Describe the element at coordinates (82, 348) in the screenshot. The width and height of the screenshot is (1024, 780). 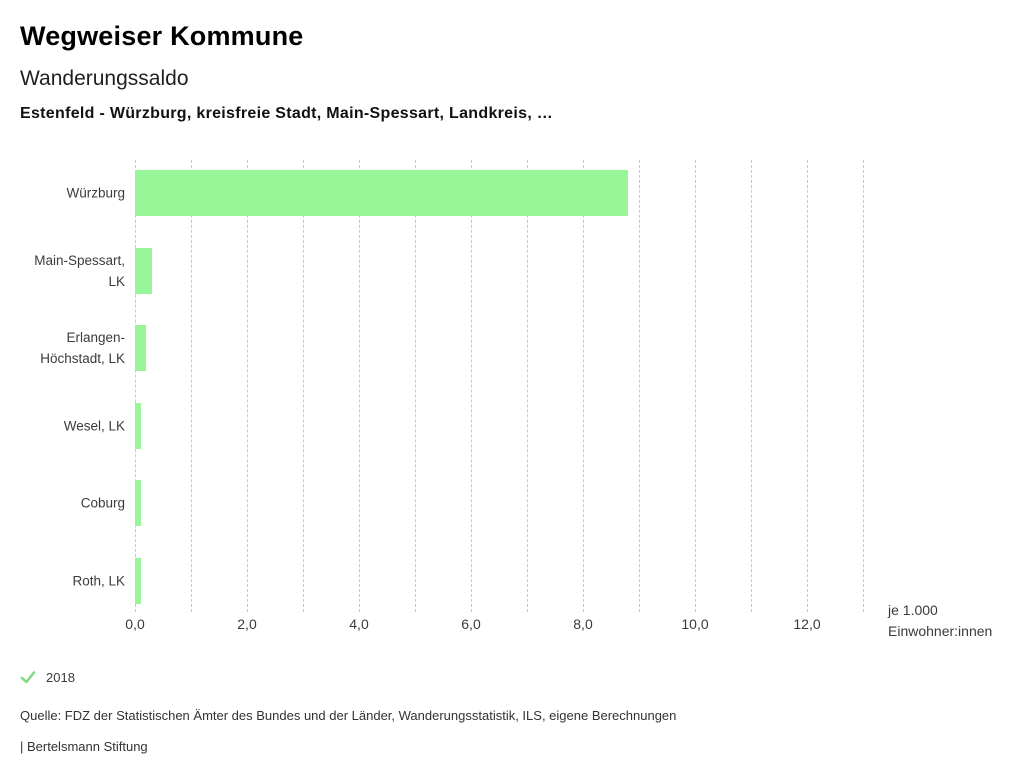
I see `category-label-2: Erlangen- Höchstadt, LK` at that location.